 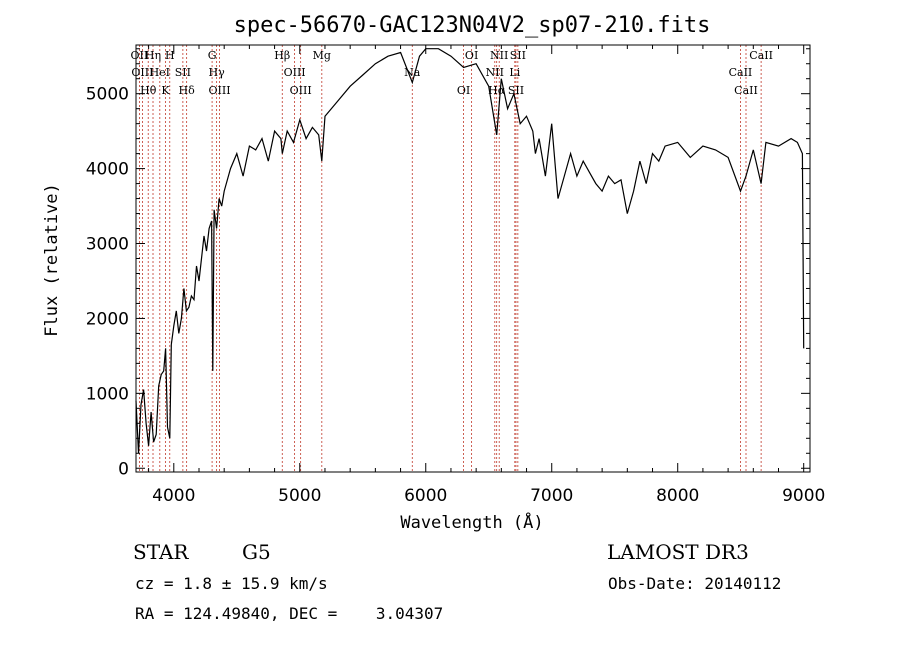 I want to click on y-axis-label: Flux (relative), so click(x=52, y=260).